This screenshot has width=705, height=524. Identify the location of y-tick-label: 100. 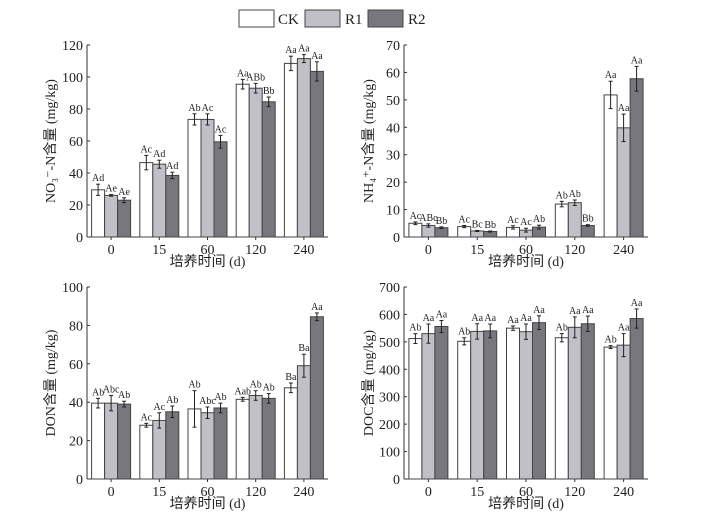
(72, 78).